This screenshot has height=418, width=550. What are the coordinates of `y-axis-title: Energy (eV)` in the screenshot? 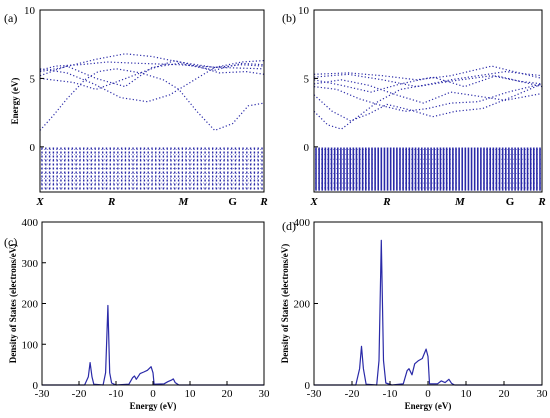 It's located at (15, 101).